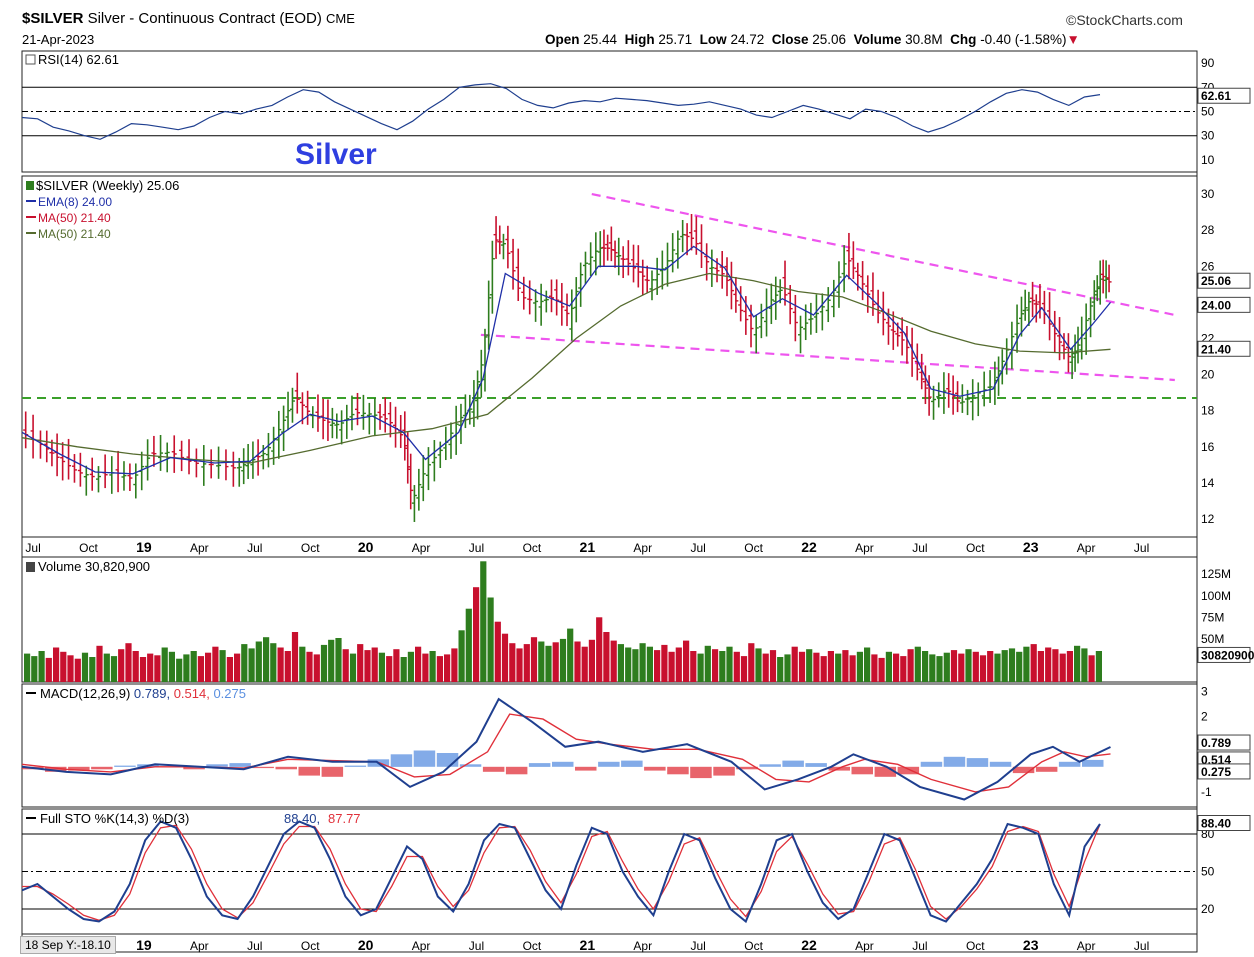 Image resolution: width=1254 pixels, height=957 pixels. I want to click on x-tick-label: 20, so click(366, 547).